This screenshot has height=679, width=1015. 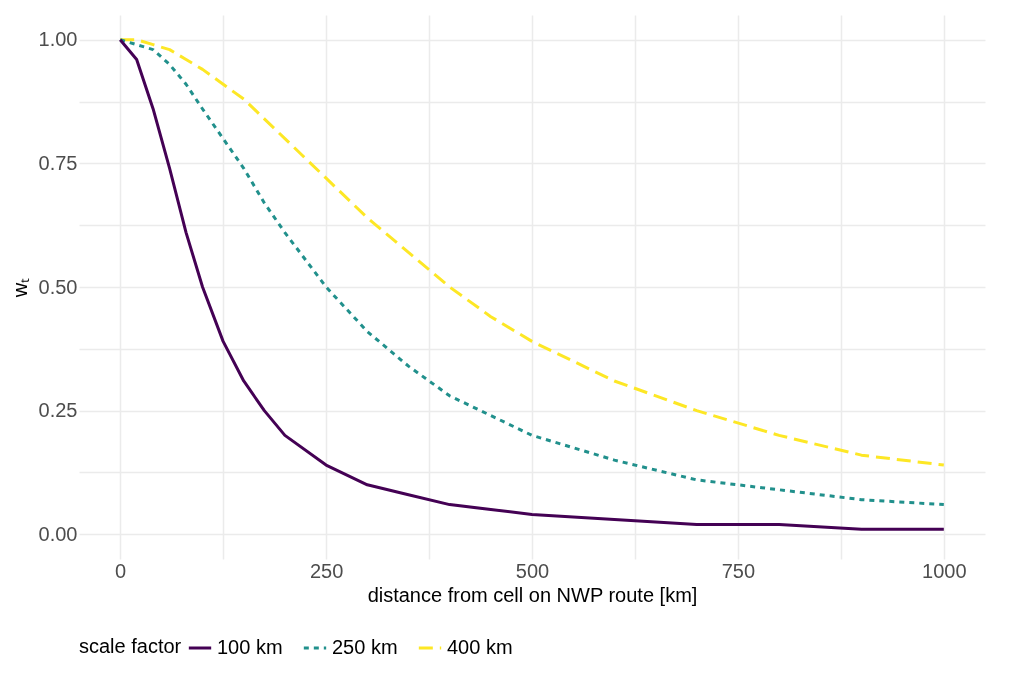 What do you see at coordinates (738, 570) in the screenshot?
I see `x-tick-label: 750` at bounding box center [738, 570].